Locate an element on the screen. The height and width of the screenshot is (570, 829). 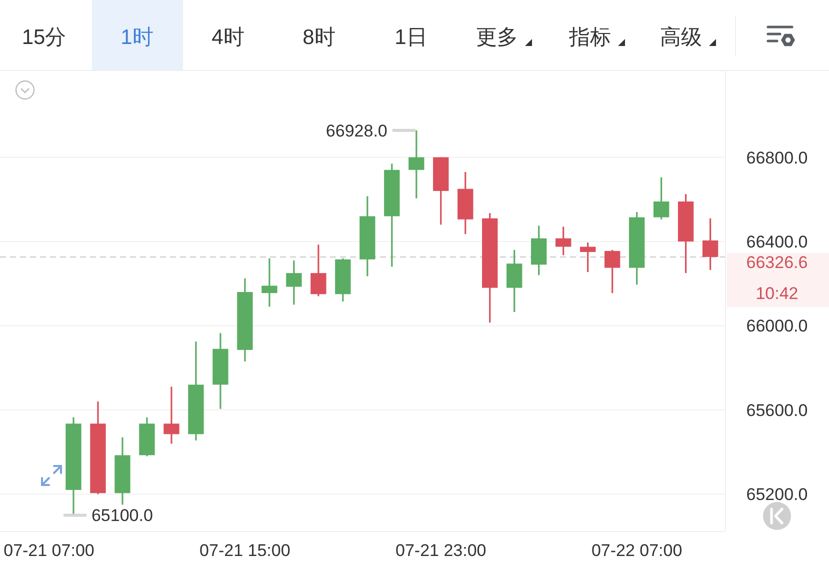
y-tick-label: 66000.0 is located at coordinates (777, 326).